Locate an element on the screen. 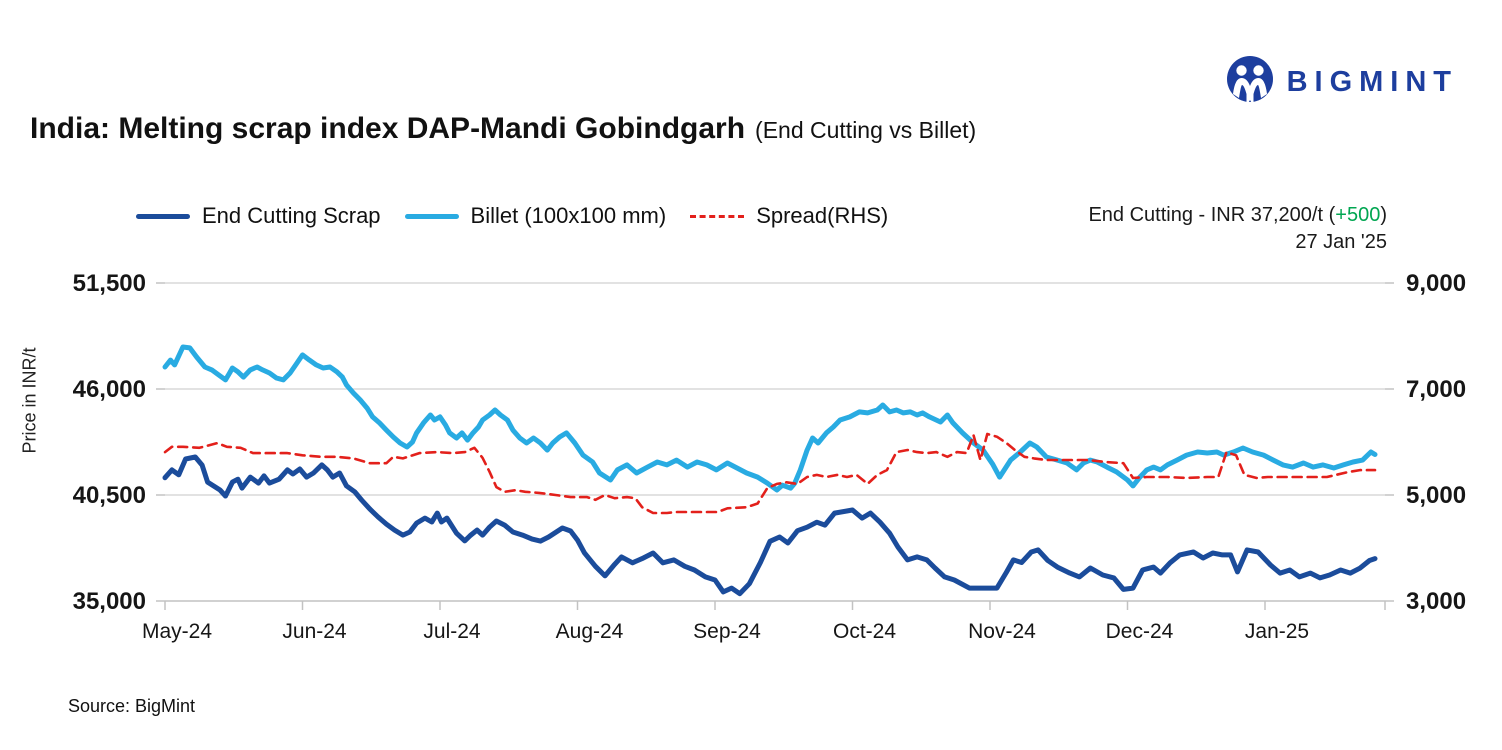 The height and width of the screenshot is (750, 1502). bigmint-logo: BIGMINT is located at coordinates (1341, 82).